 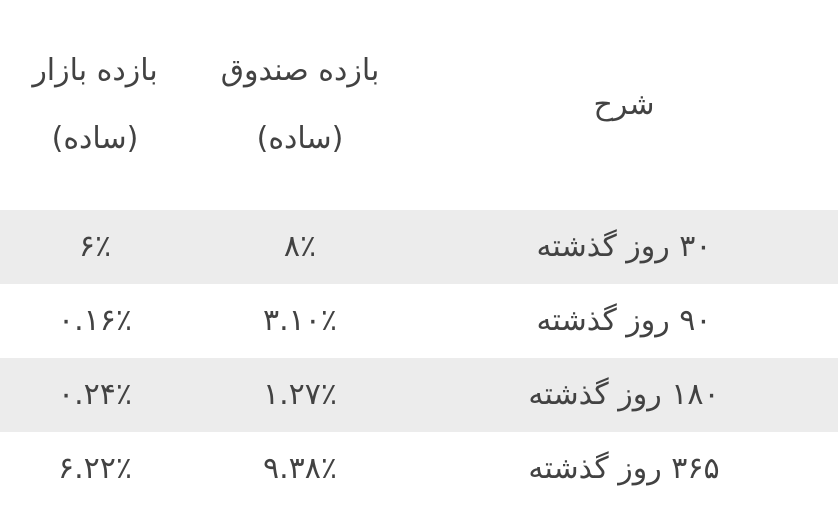 What do you see at coordinates (95, 70) in the screenshot?
I see `column-header-market-return-label: بازده بازار` at bounding box center [95, 70].